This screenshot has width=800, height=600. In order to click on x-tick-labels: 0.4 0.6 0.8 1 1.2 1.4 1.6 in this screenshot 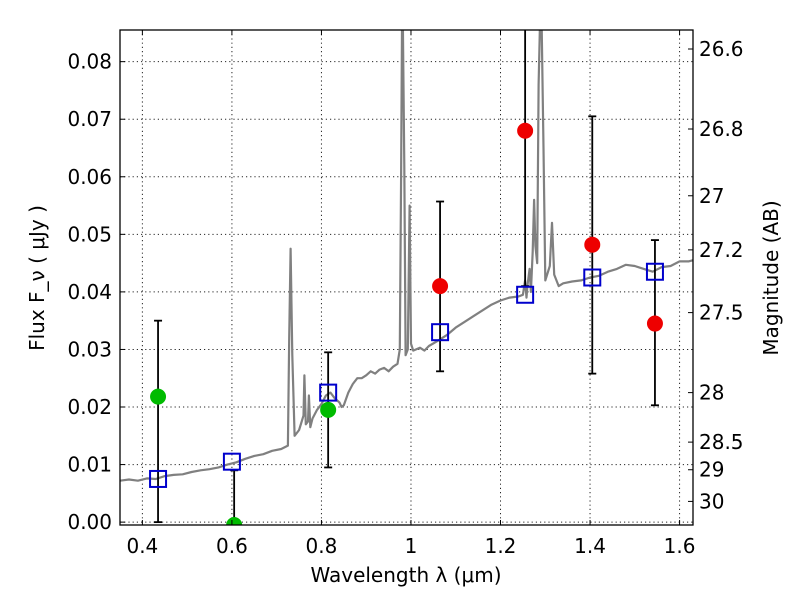, I will do `click(410, 546)`.